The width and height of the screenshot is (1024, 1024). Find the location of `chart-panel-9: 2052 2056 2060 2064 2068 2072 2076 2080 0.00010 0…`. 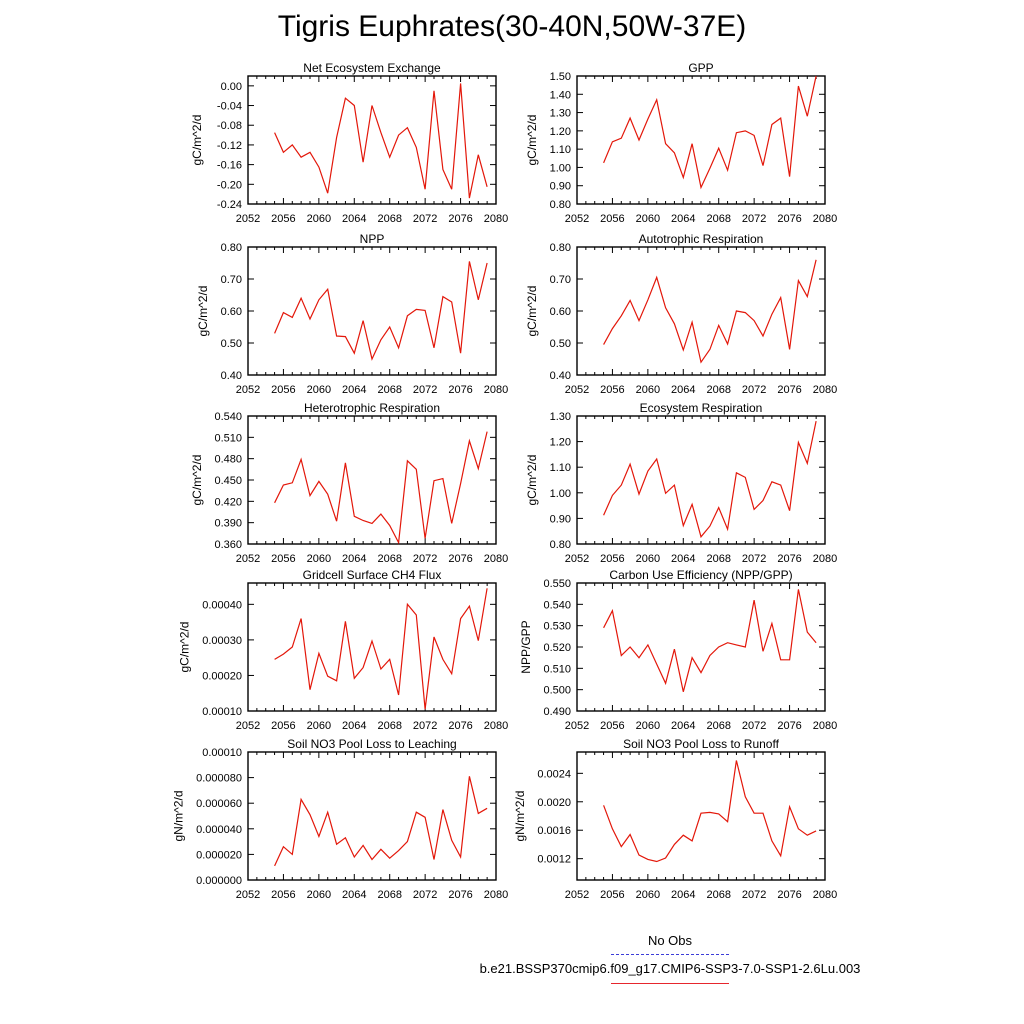

chart-panel-9: 2052 2056 2060 2064 2068 2072 2076 2080 0.00010 0… is located at coordinates (339, 819).